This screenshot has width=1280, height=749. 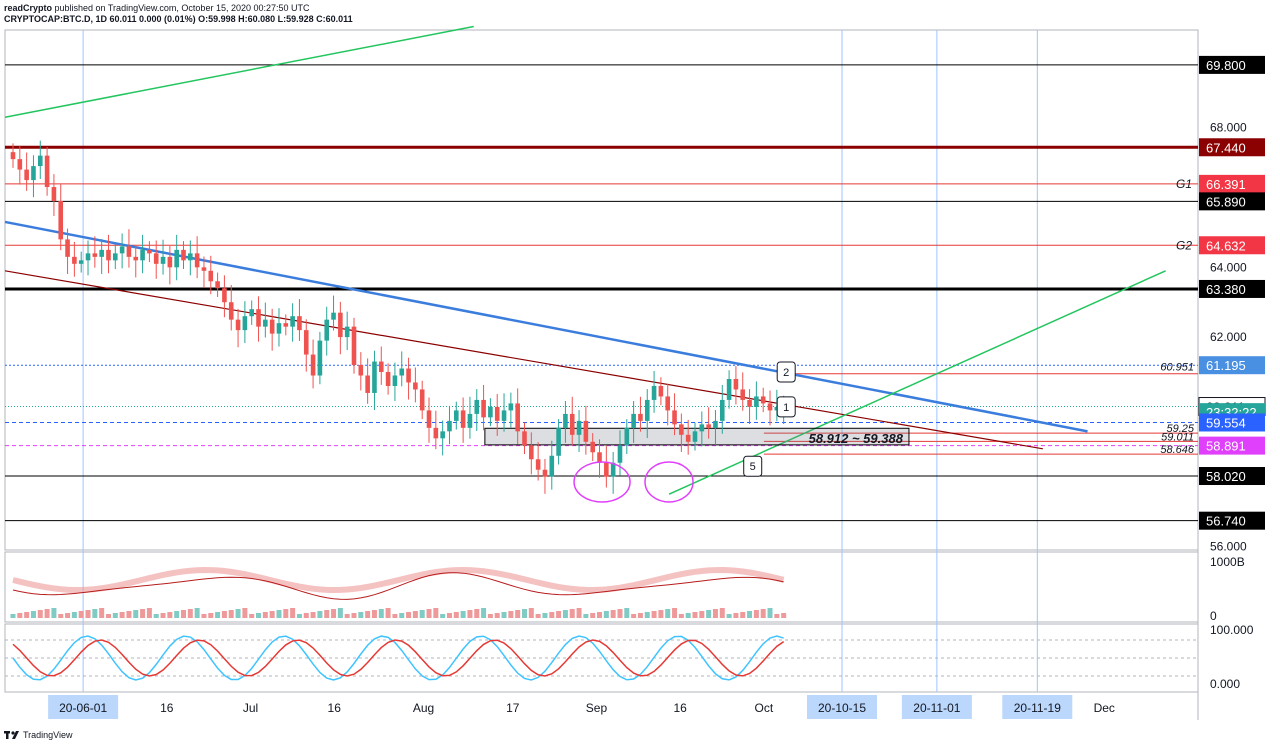 I want to click on x-tick-label: Dec, so click(x=1104, y=708).